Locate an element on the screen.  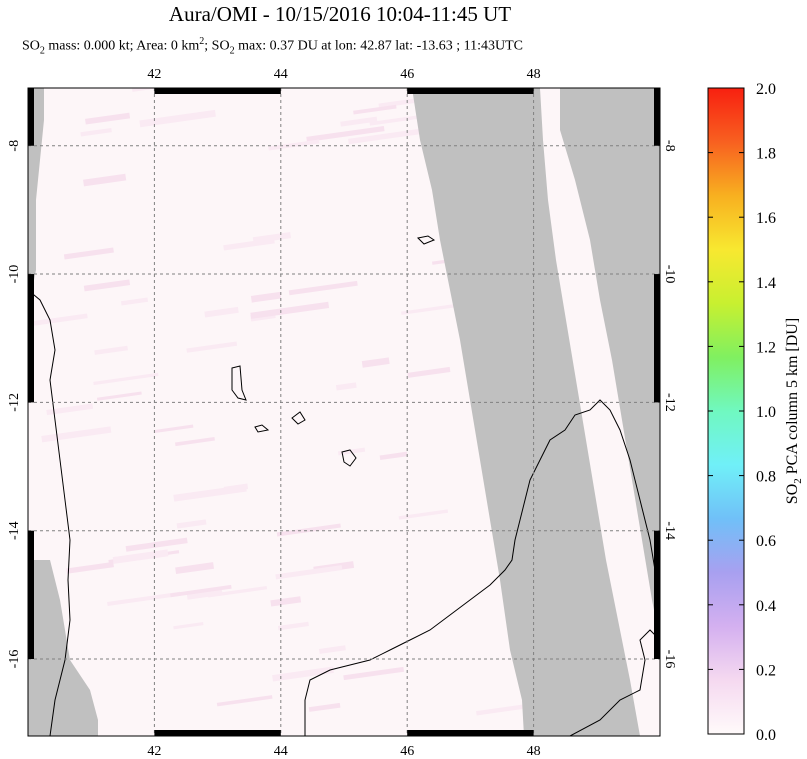
colorbar-tick-label: 1.4 is located at coordinates (766, 283).